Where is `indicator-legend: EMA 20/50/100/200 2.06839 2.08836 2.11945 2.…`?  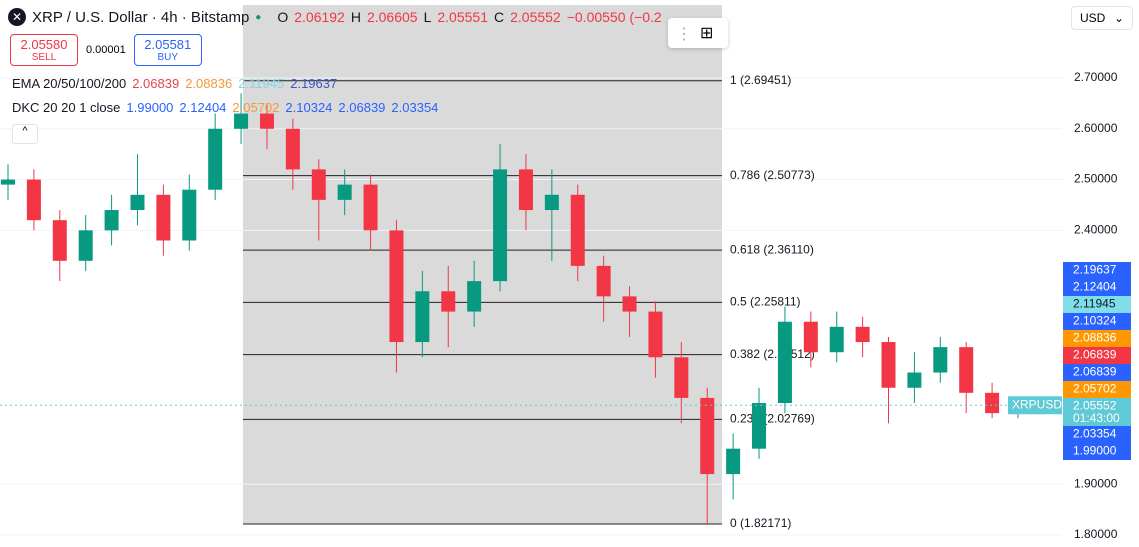
indicator-legend: EMA 20/50/100/200 2.06839 2.08836 2.11945 2.… is located at coordinates (174, 83).